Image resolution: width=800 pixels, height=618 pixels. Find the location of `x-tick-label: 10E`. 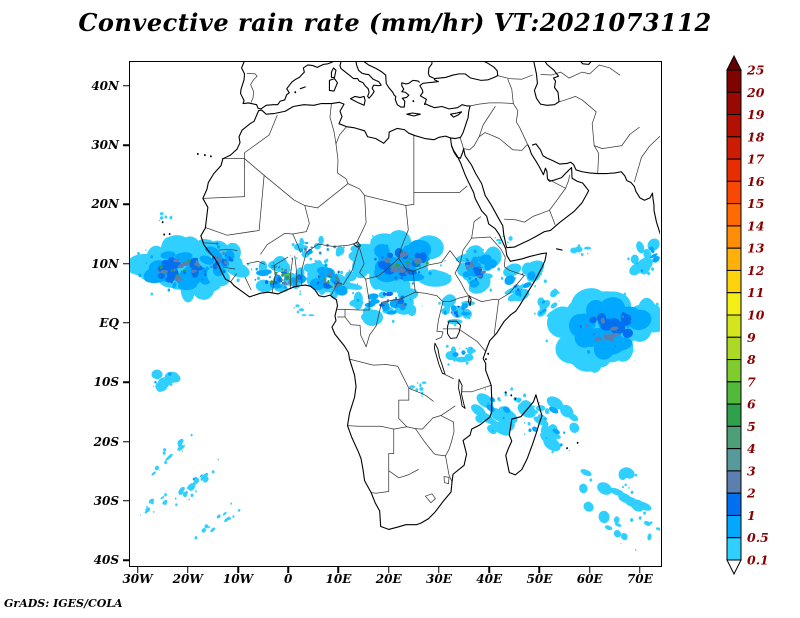

x-tick-label: 10E is located at coordinates (338, 579).